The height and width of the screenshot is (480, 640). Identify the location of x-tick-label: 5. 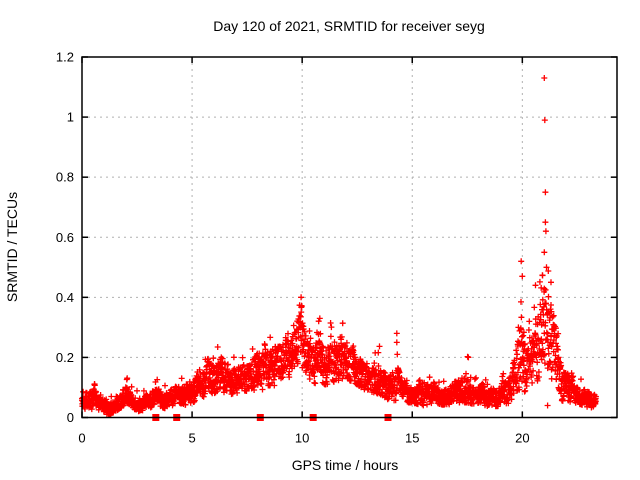
(191, 438).